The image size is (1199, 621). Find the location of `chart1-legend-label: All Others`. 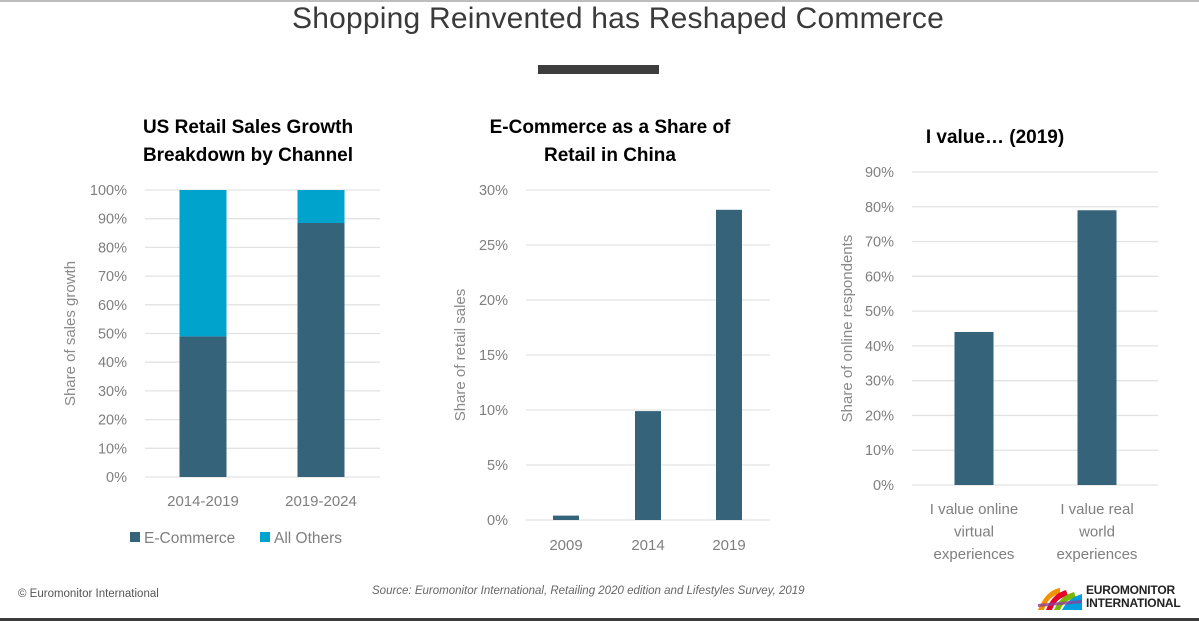

chart1-legend-label: All Others is located at coordinates (308, 538).